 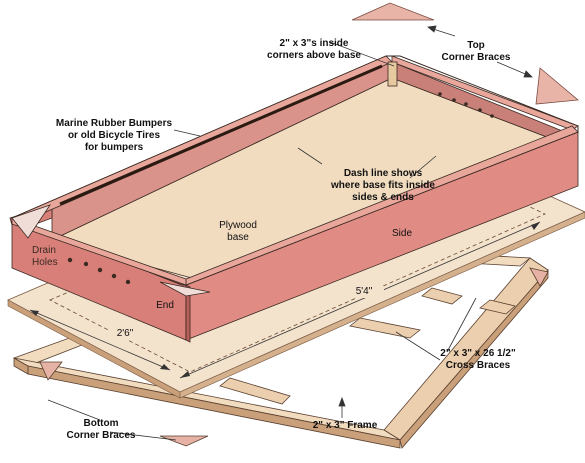 What do you see at coordinates (101, 435) in the screenshot?
I see `bottom-corner-braces-line-2: Corner Braces` at bounding box center [101, 435].